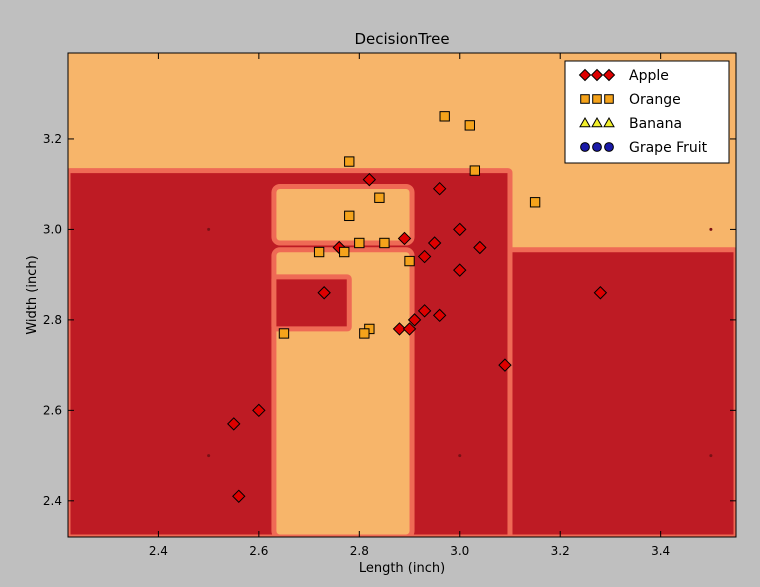  Describe the element at coordinates (258, 551) in the screenshot. I see `x-tick-label: 2.6` at that location.